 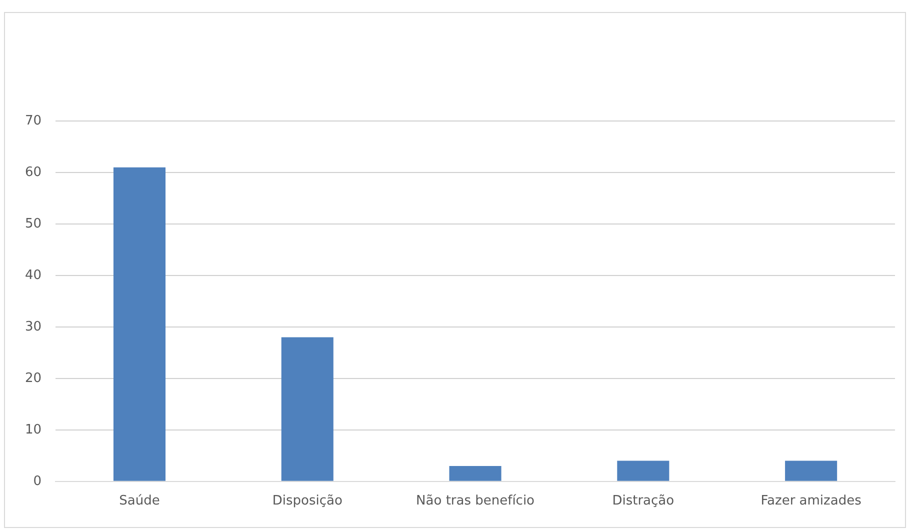 What do you see at coordinates (33, 378) in the screenshot?
I see `y-tick-label: 20` at bounding box center [33, 378].